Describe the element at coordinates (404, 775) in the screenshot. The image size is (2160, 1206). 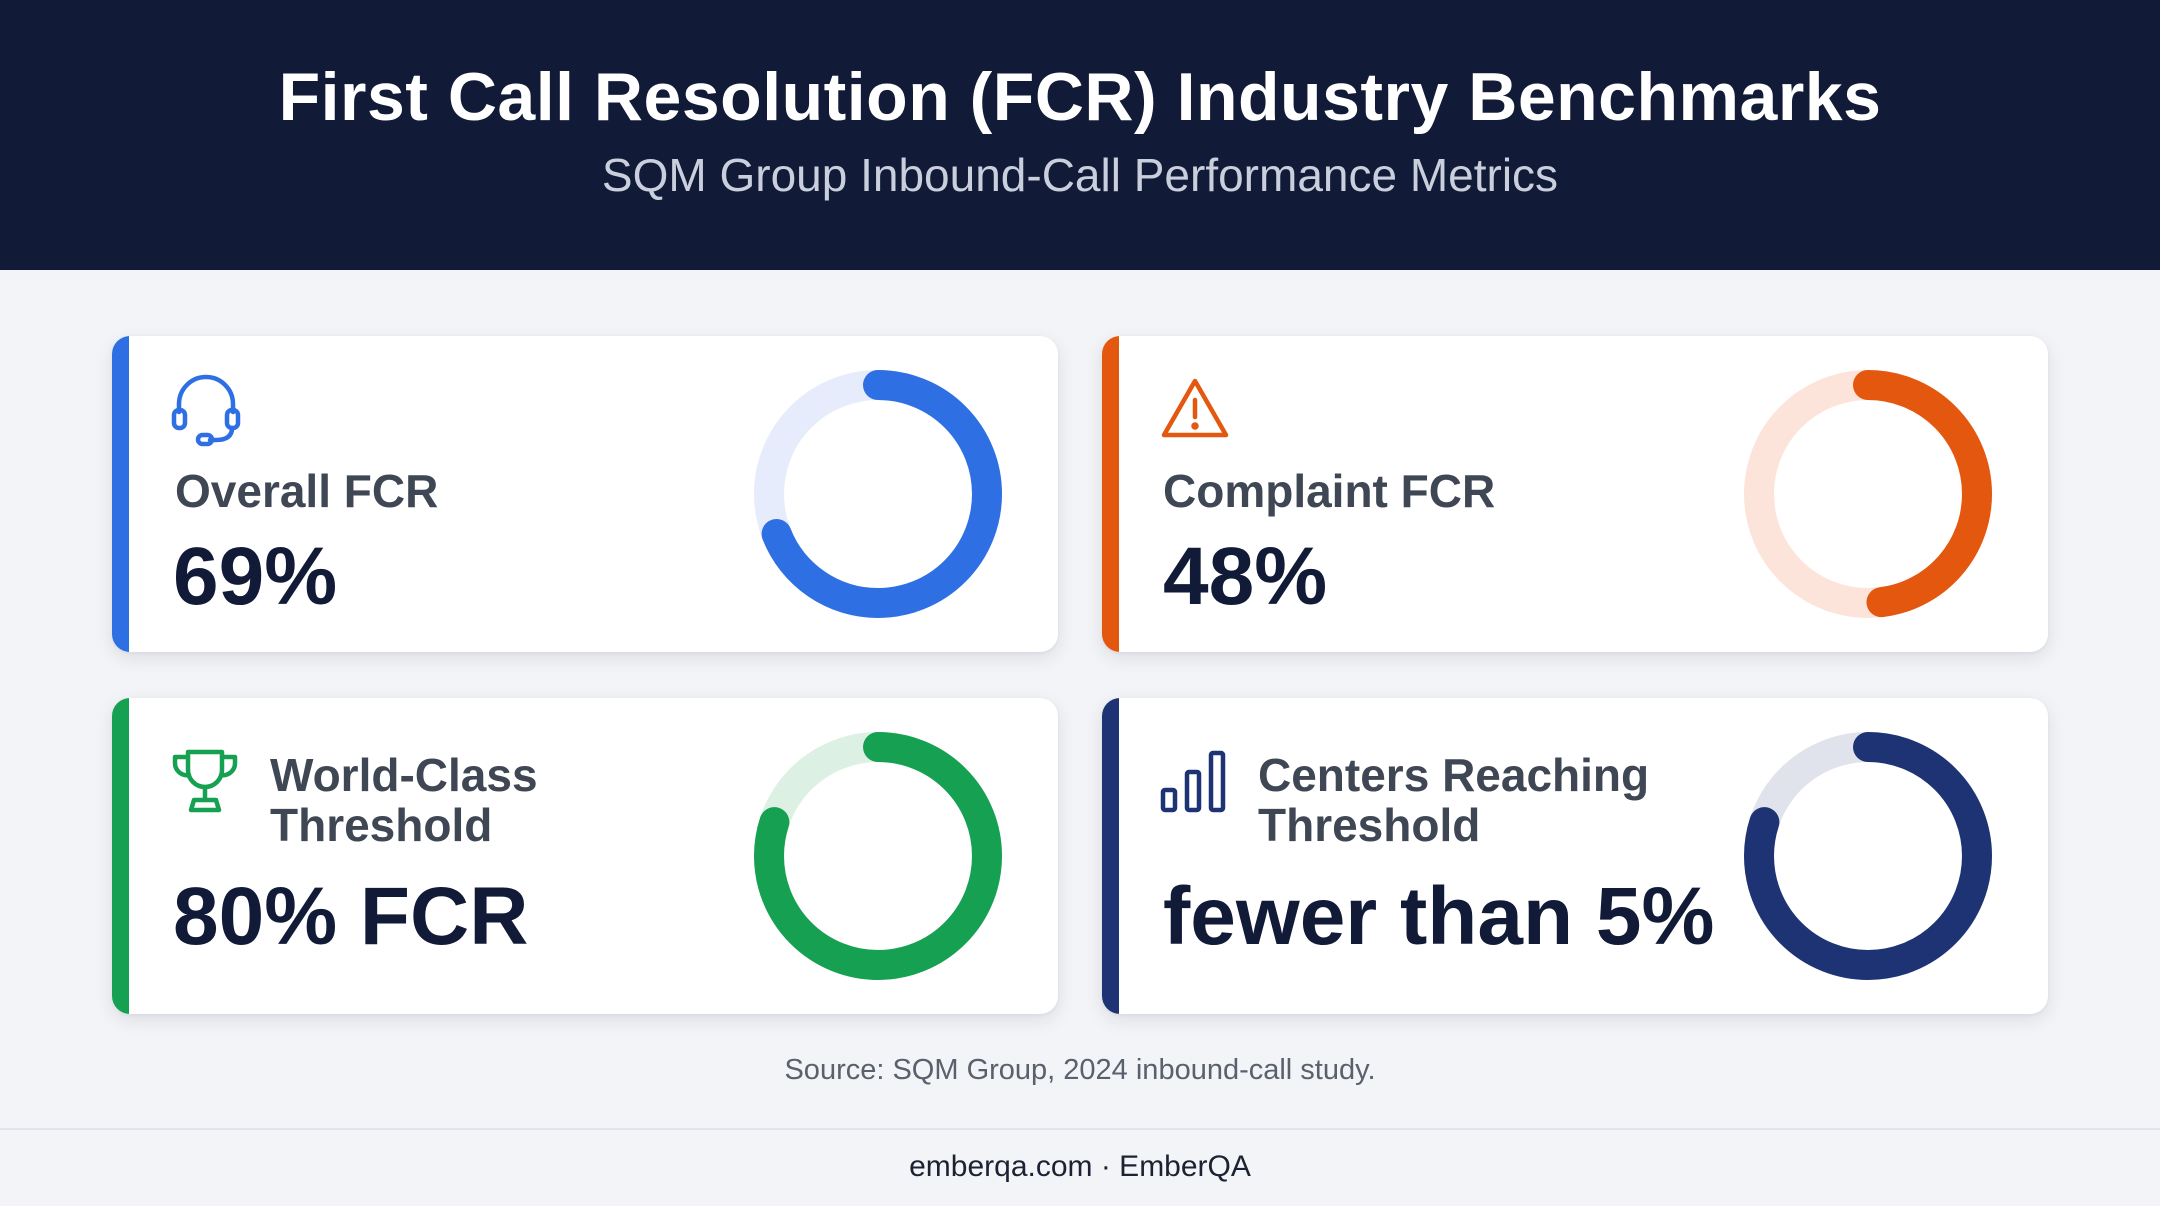
I see `card-label-line: World-Class` at that location.